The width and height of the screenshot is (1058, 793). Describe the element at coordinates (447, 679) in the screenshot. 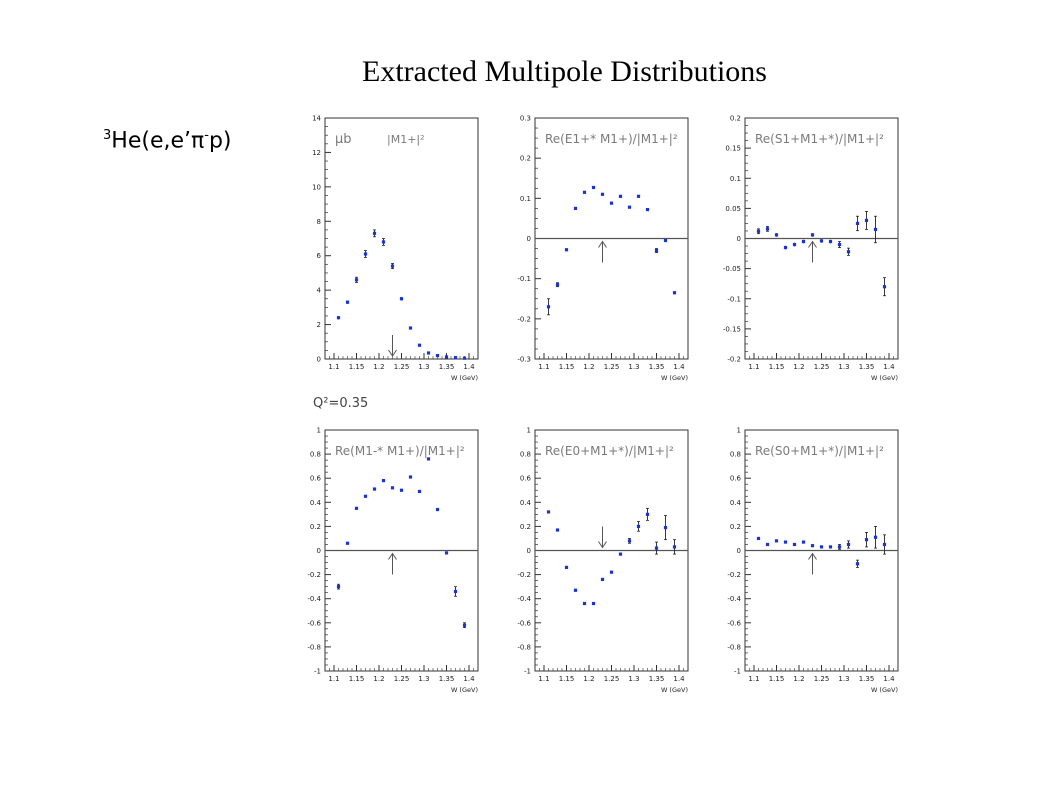

I see `x-tick-label: 1.35` at that location.